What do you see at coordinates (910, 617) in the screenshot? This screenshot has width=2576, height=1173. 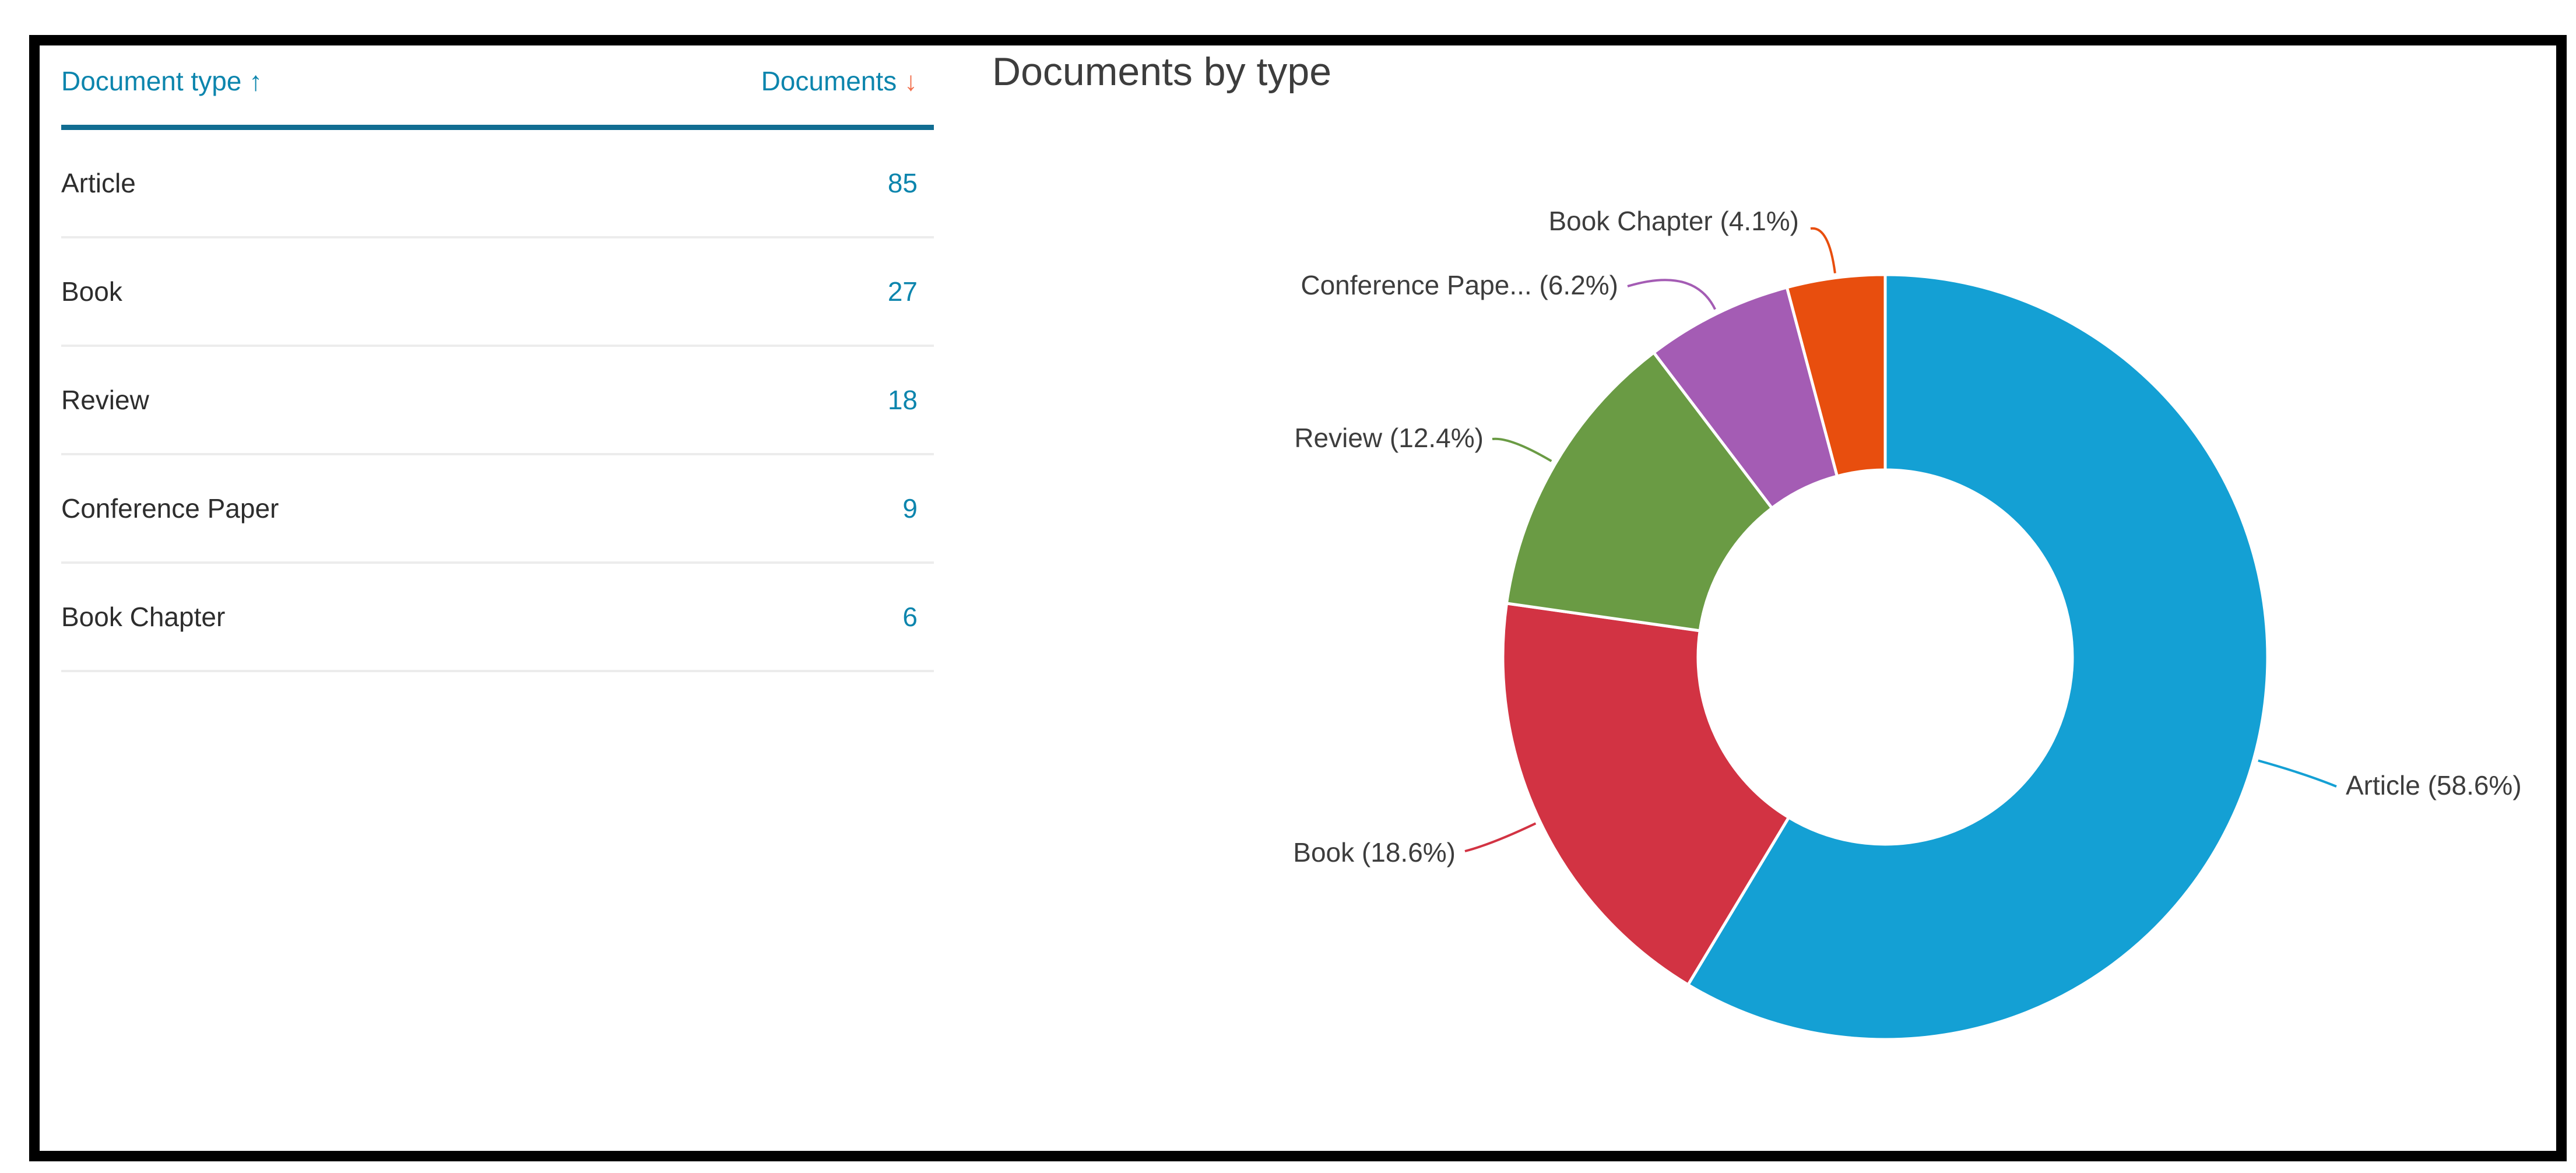 I see `documents-count-link: 6` at bounding box center [910, 617].